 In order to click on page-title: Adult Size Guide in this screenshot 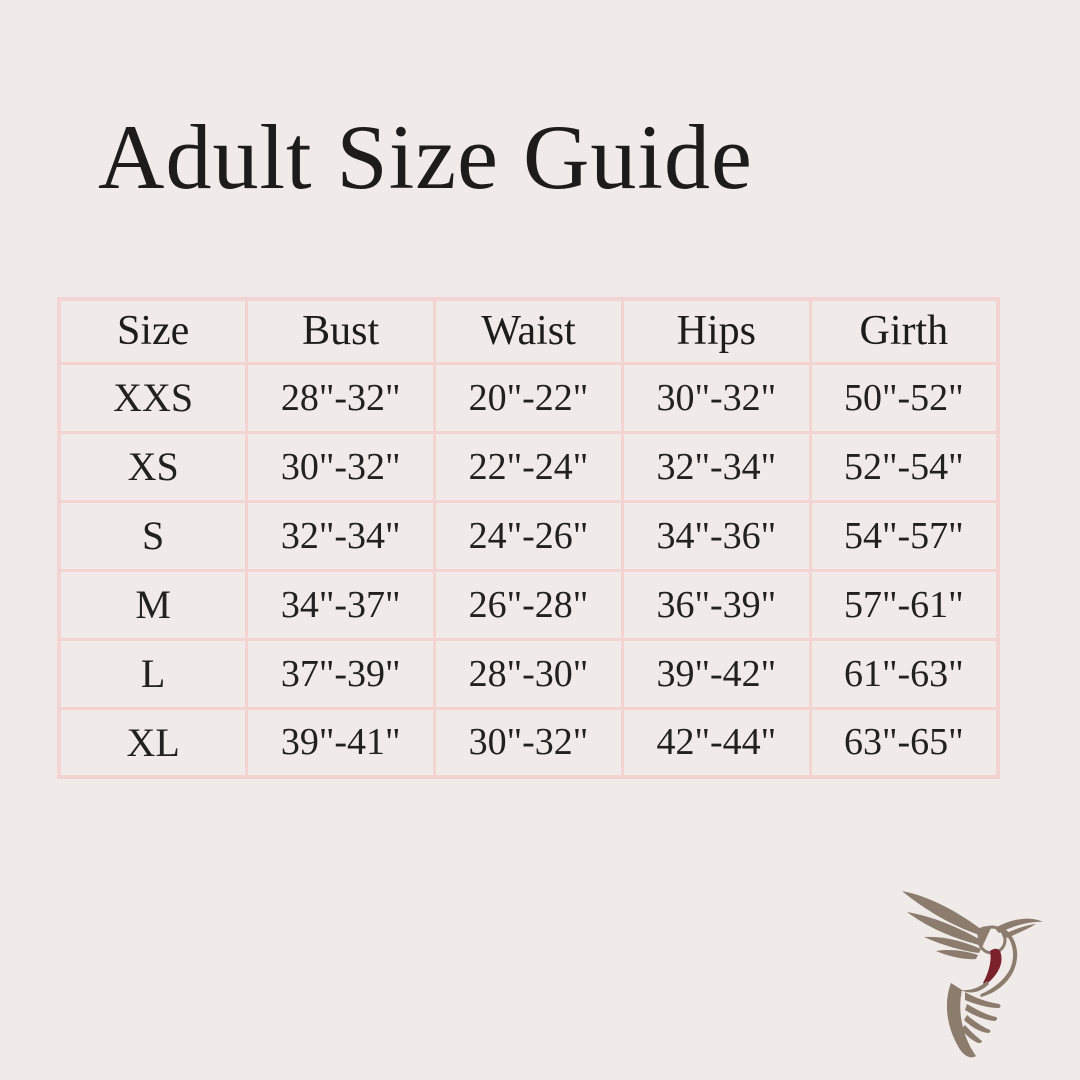, I will do `click(425, 157)`.